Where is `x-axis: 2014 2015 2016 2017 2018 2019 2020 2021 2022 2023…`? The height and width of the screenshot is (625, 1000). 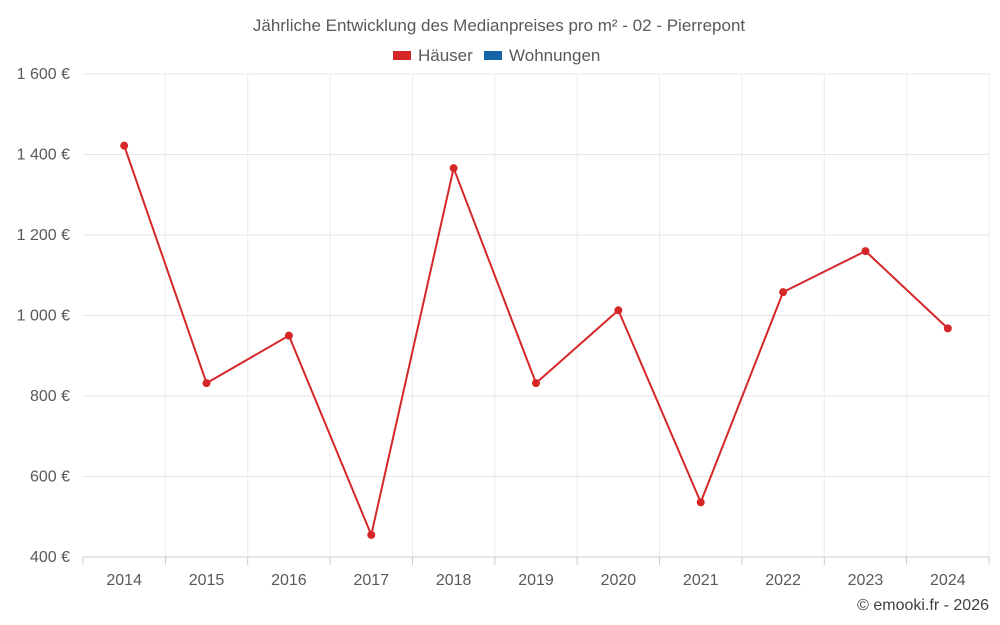 x-axis: 2014 2015 2016 2017 2018 2019 2020 2021 2022 2023… is located at coordinates (536, 572).